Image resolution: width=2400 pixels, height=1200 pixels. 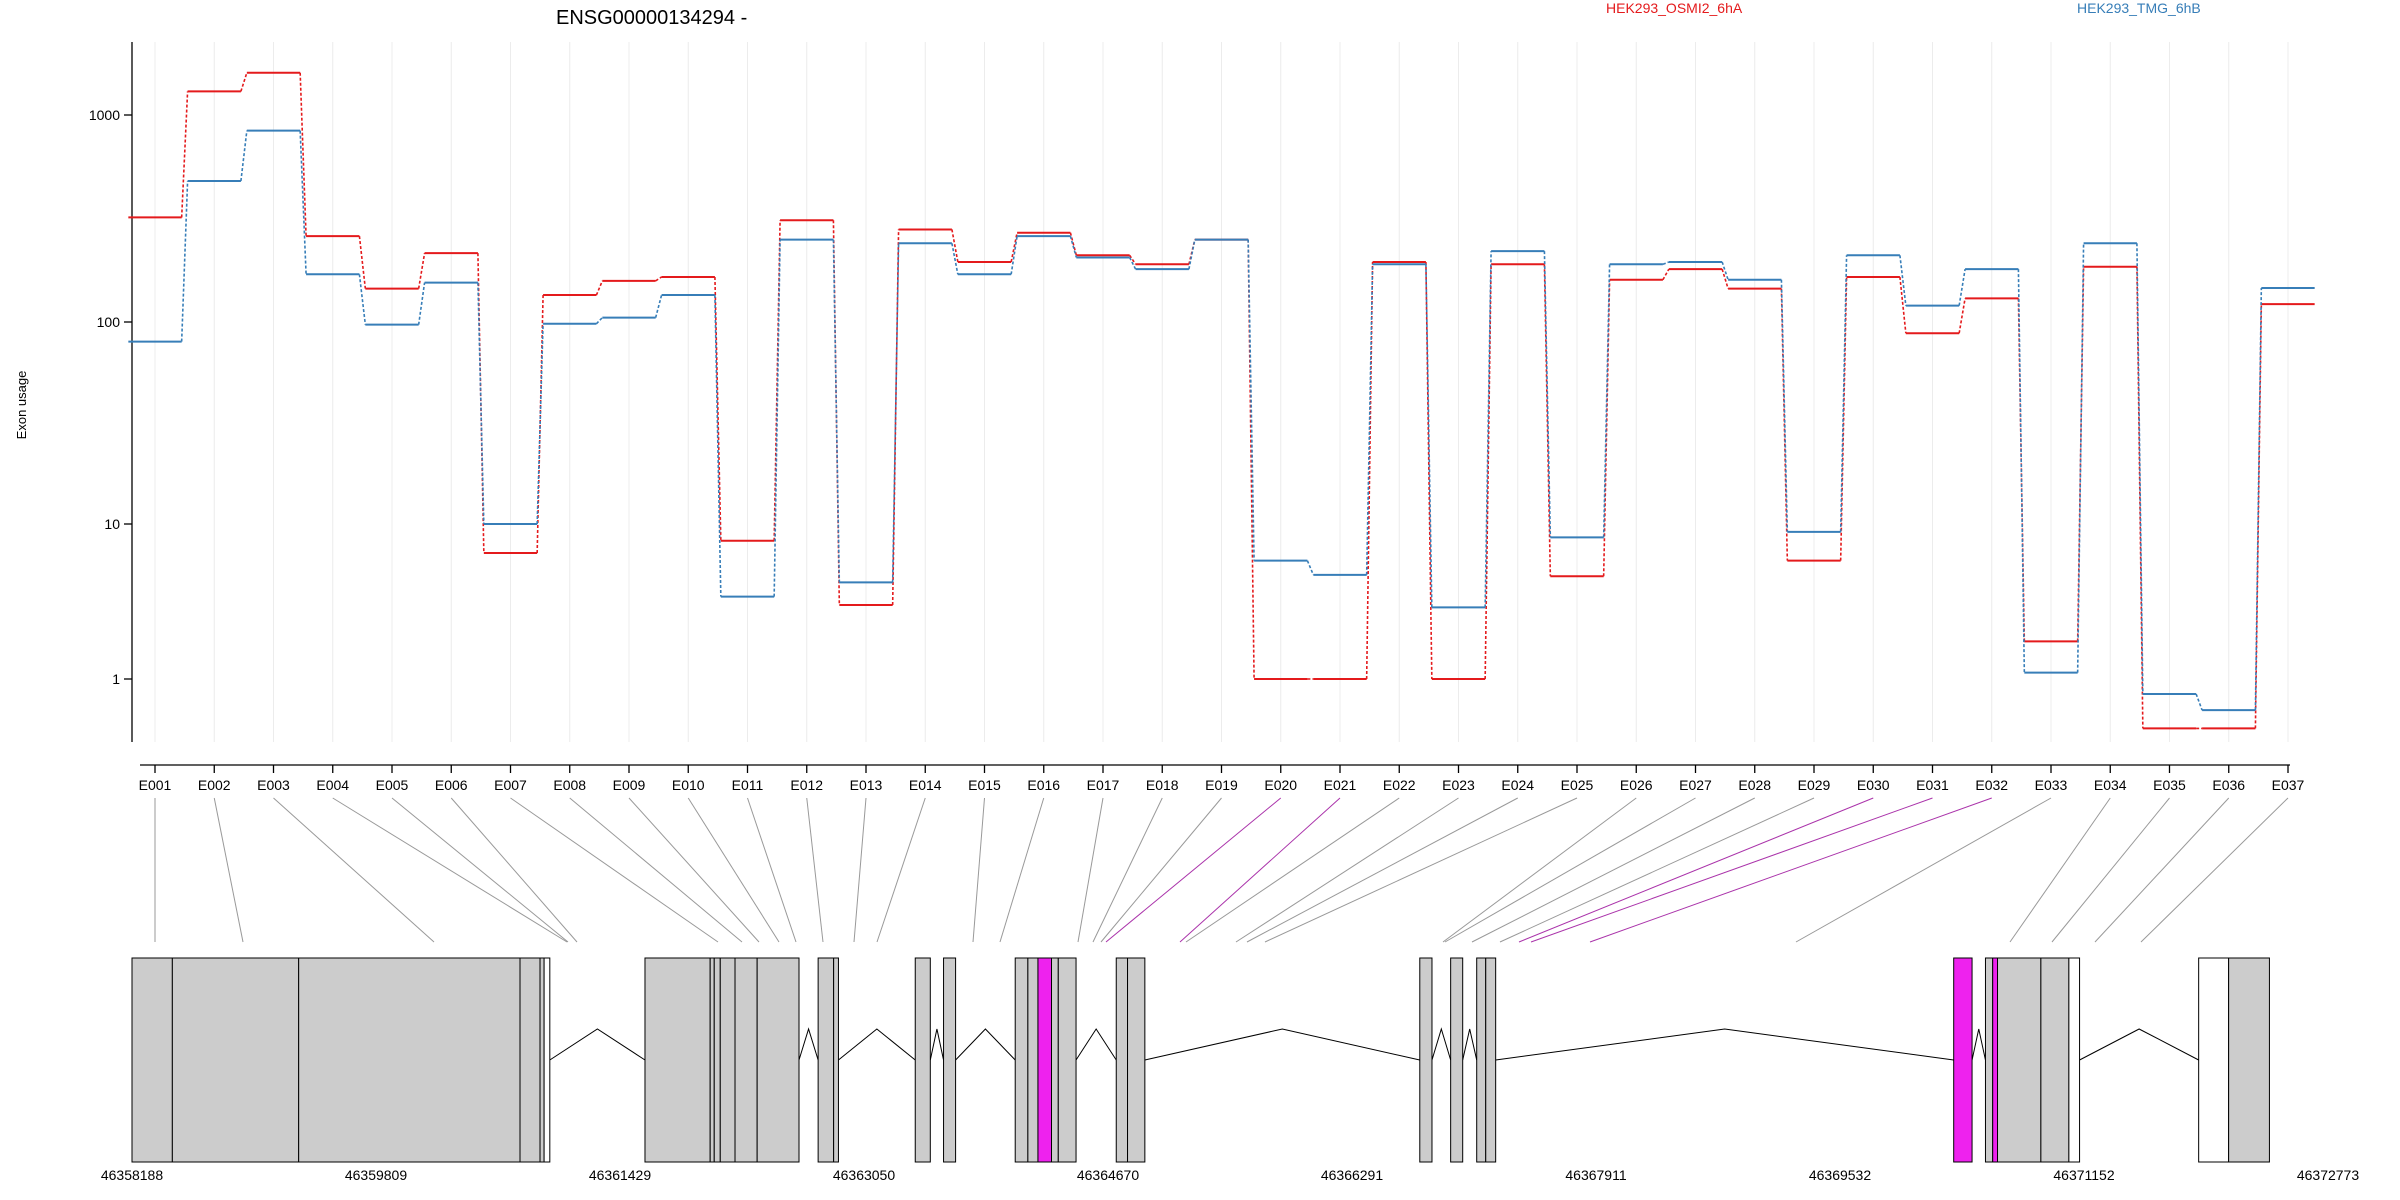 What do you see at coordinates (2051, 785) in the screenshot?
I see `x-tick-label: E033` at bounding box center [2051, 785].